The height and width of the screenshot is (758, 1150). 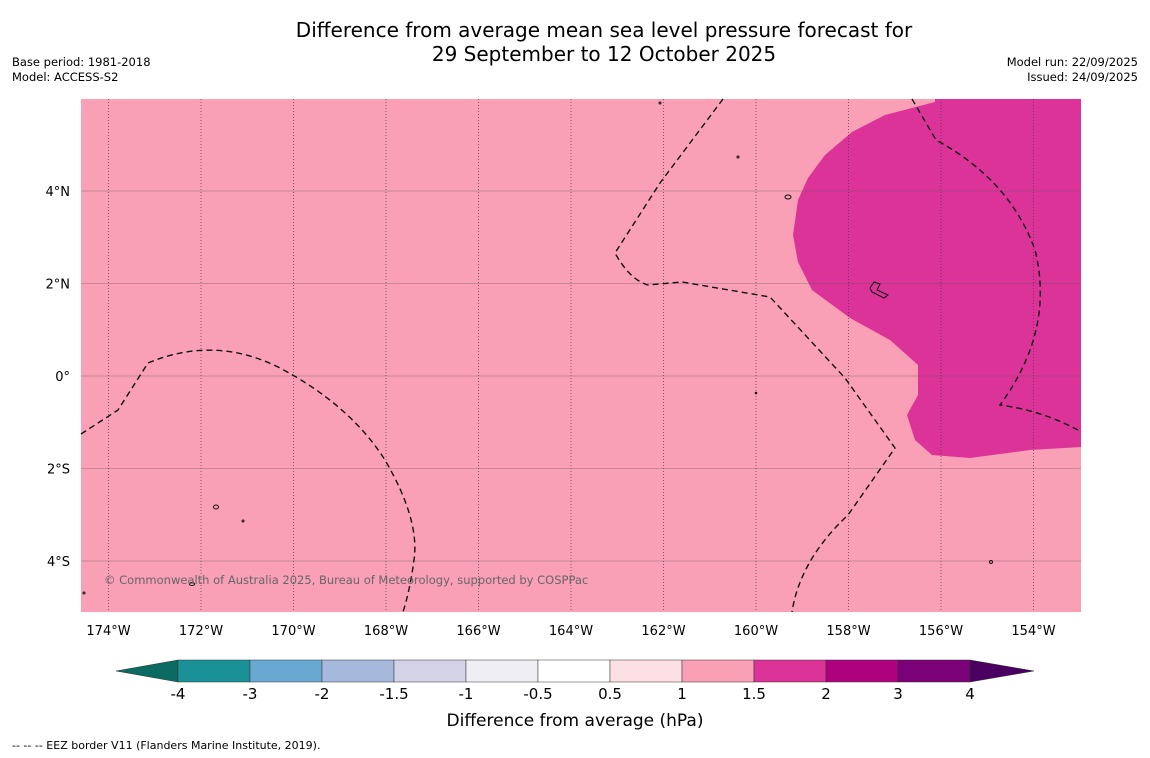 I want to click on x-tick-label: 170°W, so click(x=293, y=631).